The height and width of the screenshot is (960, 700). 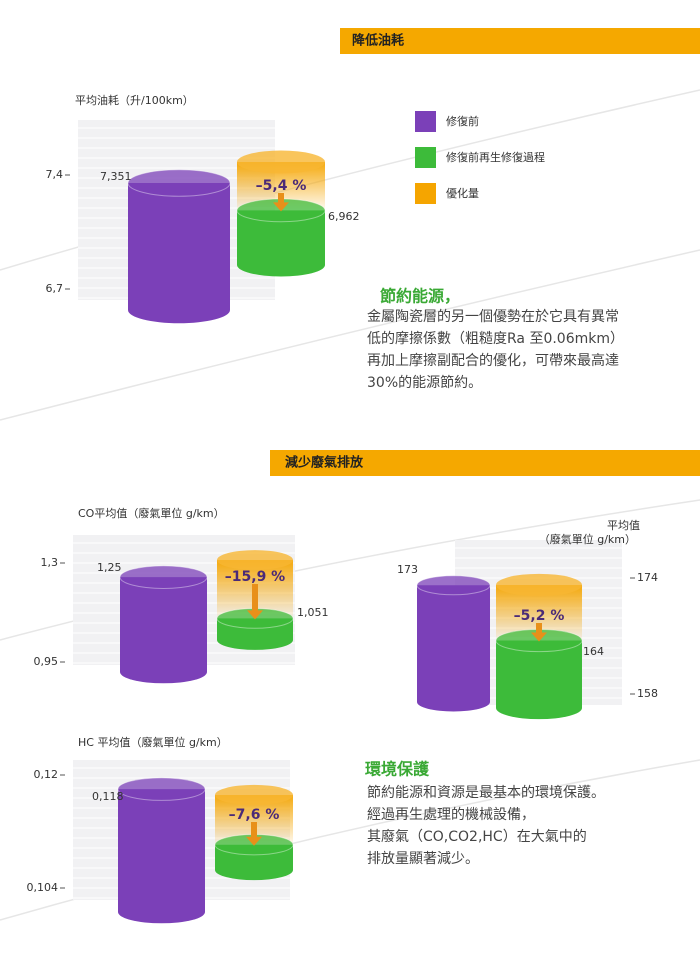 I want to click on value-label: 164, so click(x=593, y=651).